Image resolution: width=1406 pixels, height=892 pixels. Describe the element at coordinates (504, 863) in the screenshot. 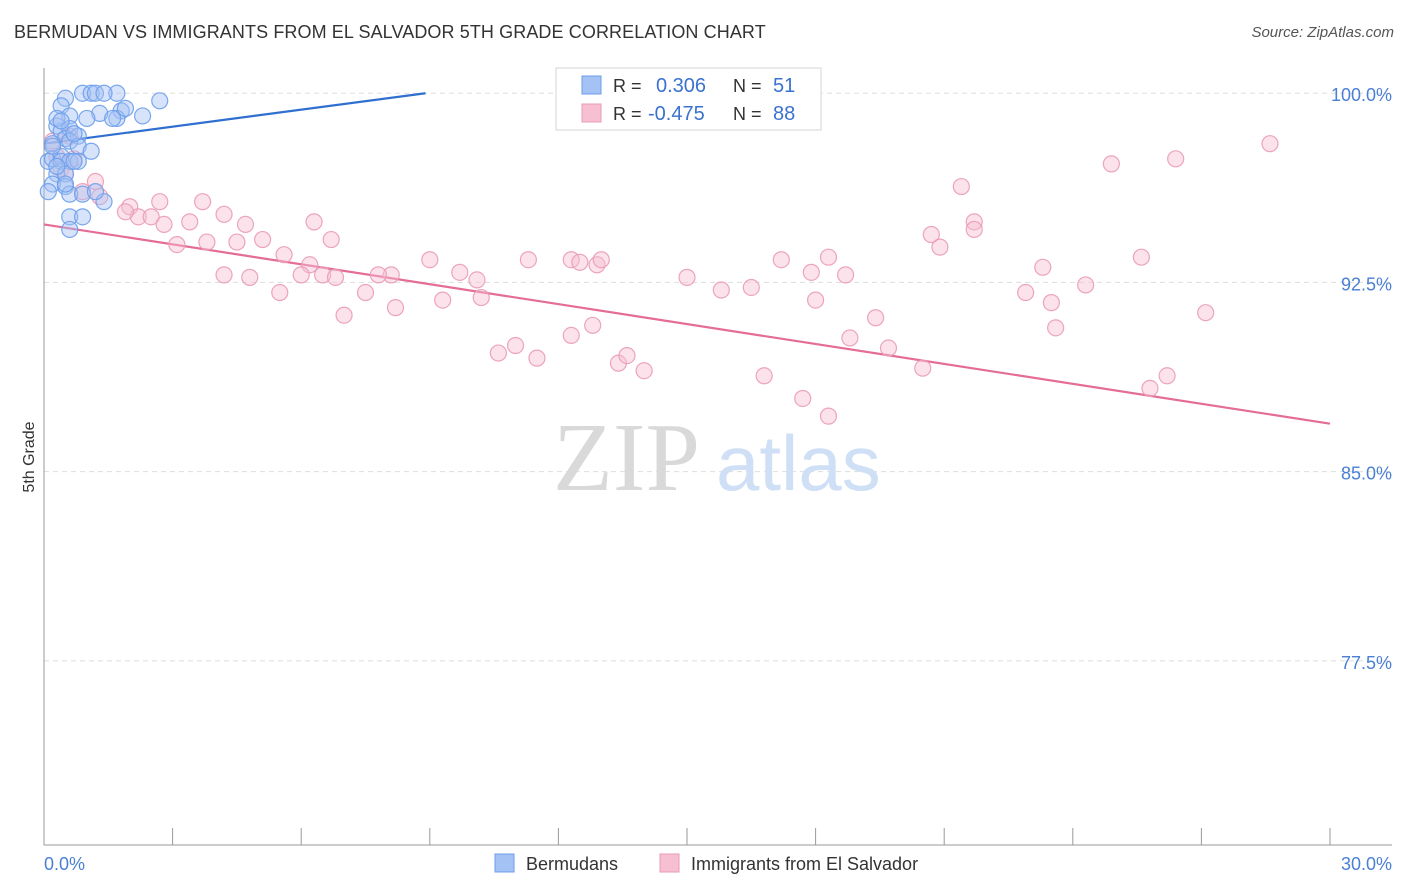

I see `bottom-legend-swatch-bermudans` at that location.